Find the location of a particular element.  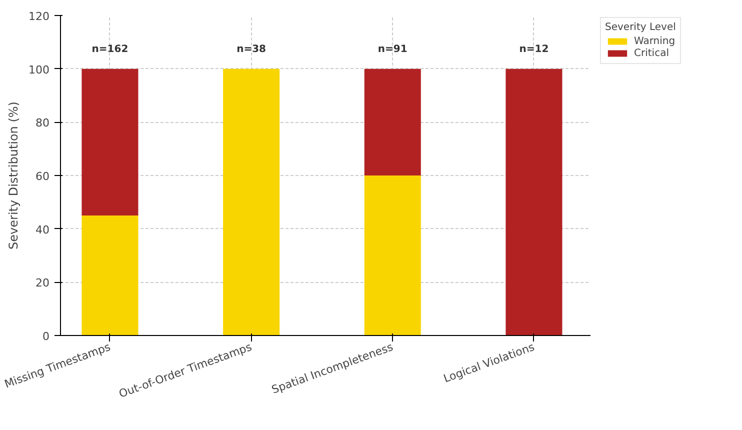

y-tick-label: 0 is located at coordinates (46, 336).